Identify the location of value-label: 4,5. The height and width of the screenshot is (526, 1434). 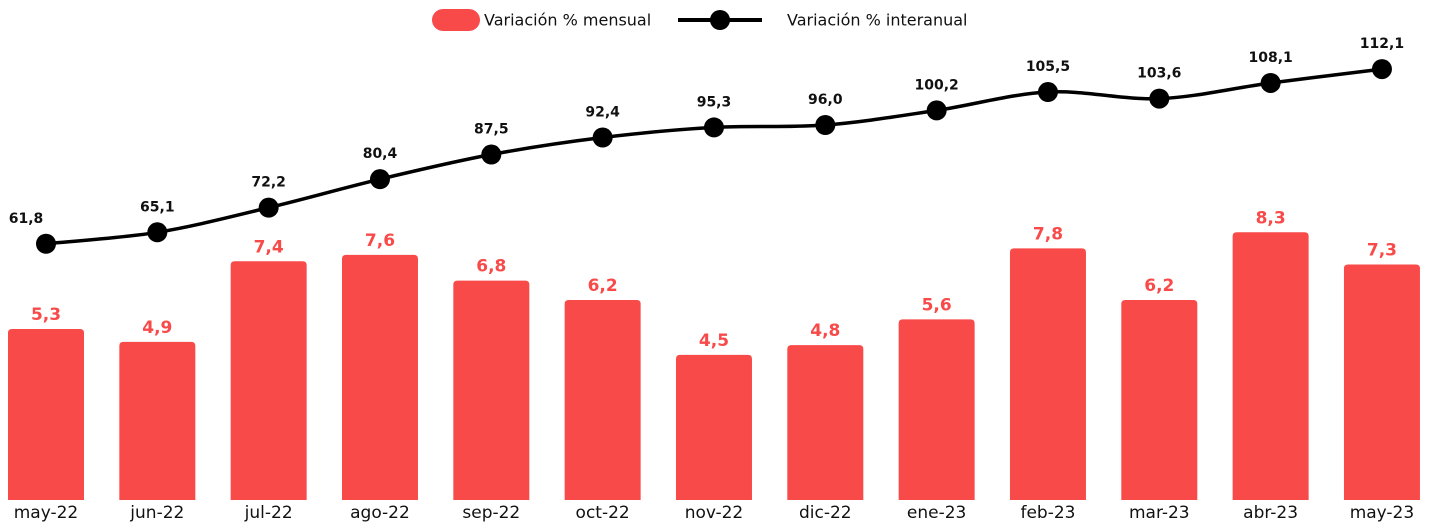
(714, 341).